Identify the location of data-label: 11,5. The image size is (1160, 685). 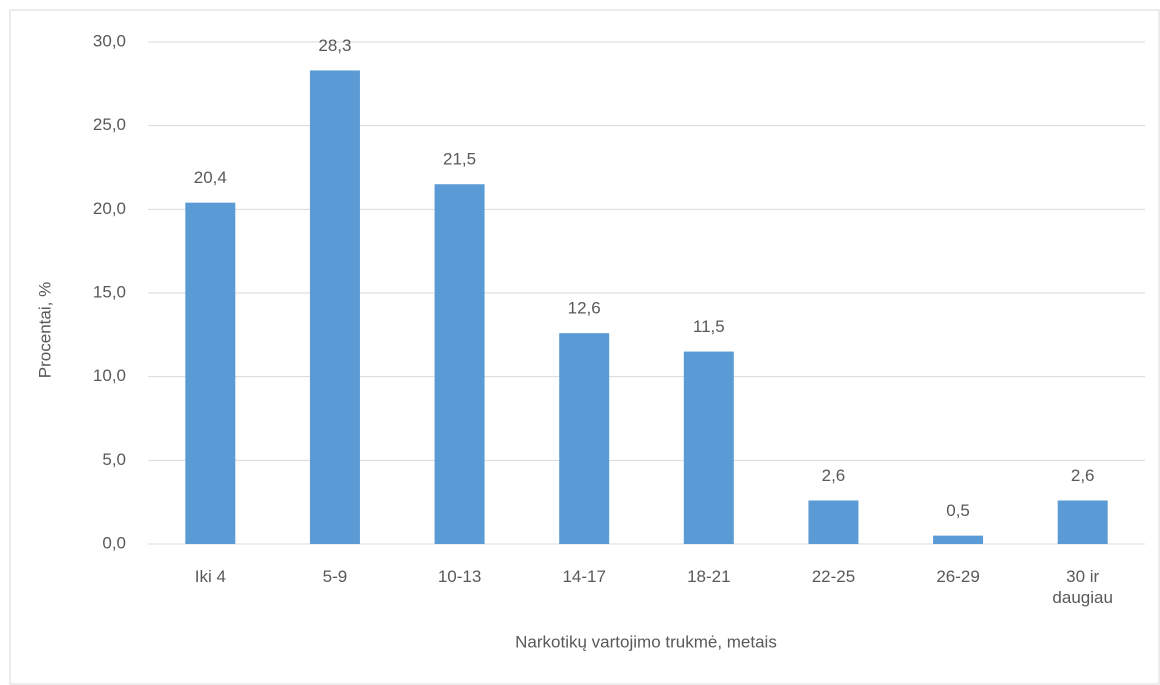
(709, 326).